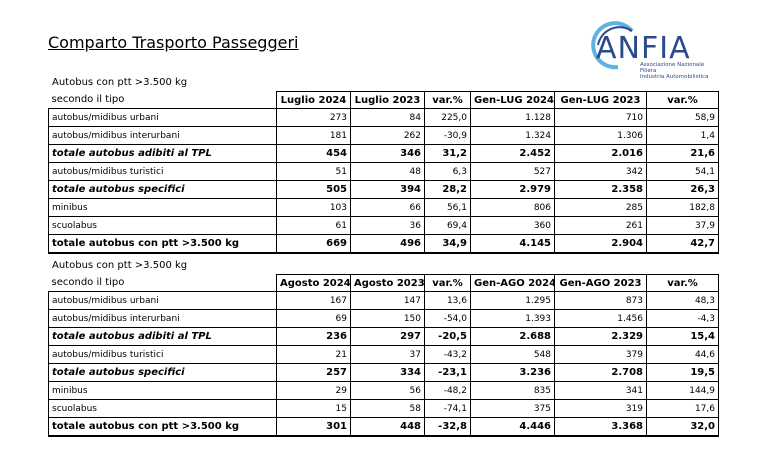 The width and height of the screenshot is (780, 464). What do you see at coordinates (600, 300) in the screenshot?
I see `table-cell: 873` at bounding box center [600, 300].